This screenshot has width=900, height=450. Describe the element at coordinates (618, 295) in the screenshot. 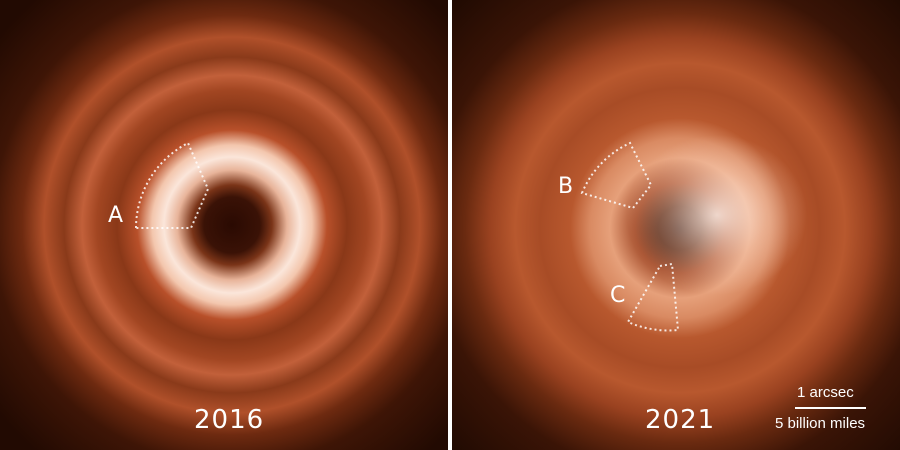

I see `region-c-label: C` at that location.